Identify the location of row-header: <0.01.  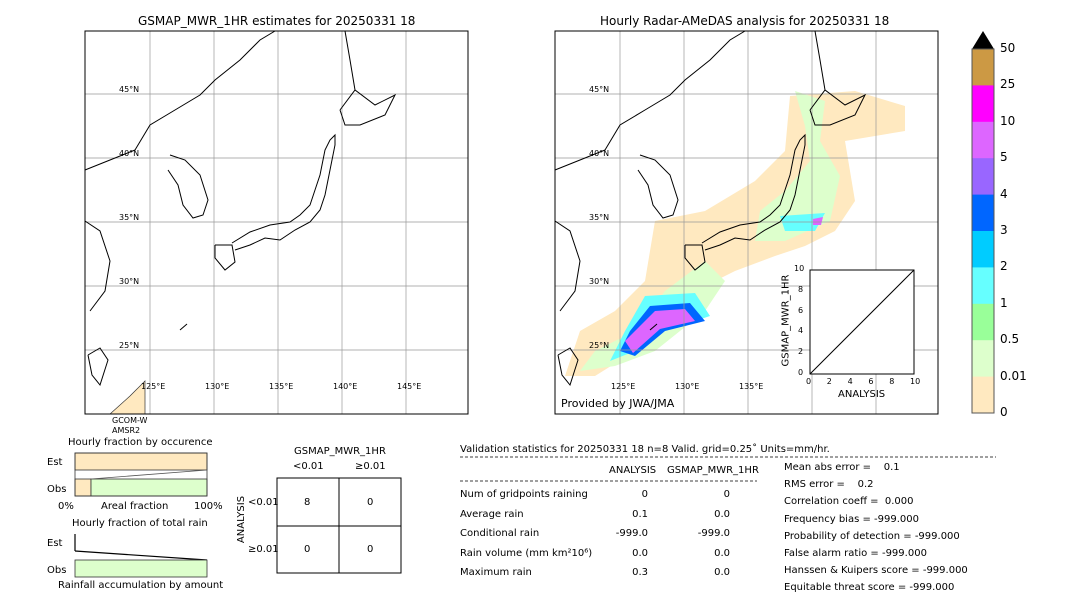
(263, 502).